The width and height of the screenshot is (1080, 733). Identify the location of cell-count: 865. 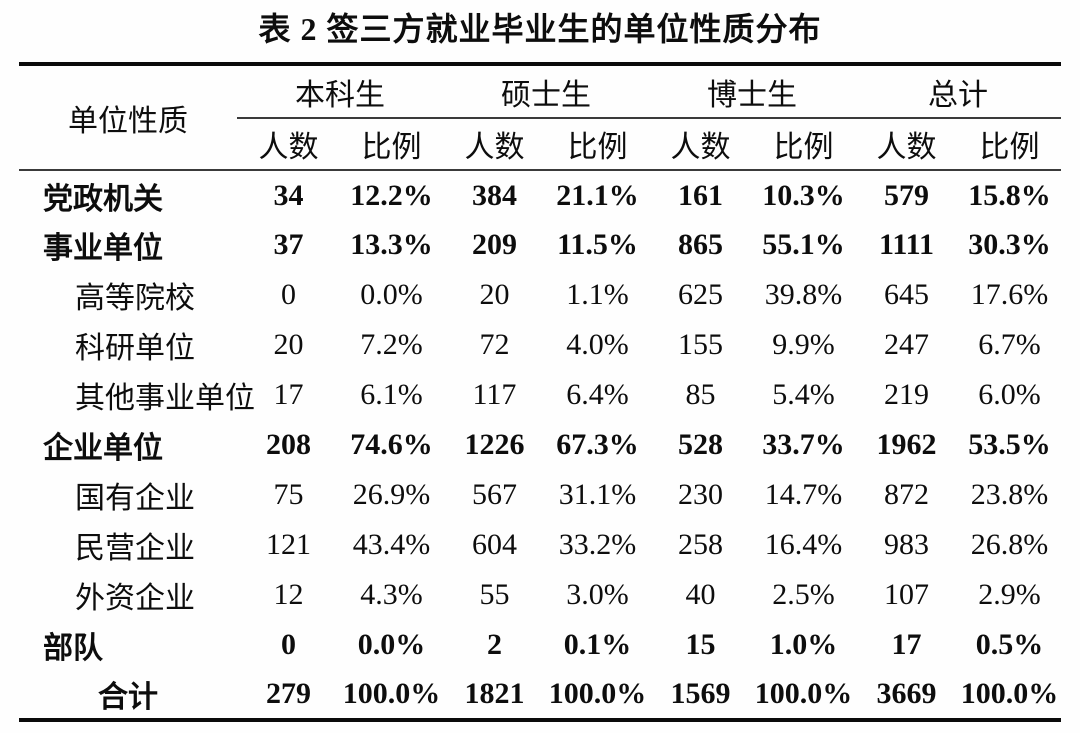
(700, 244).